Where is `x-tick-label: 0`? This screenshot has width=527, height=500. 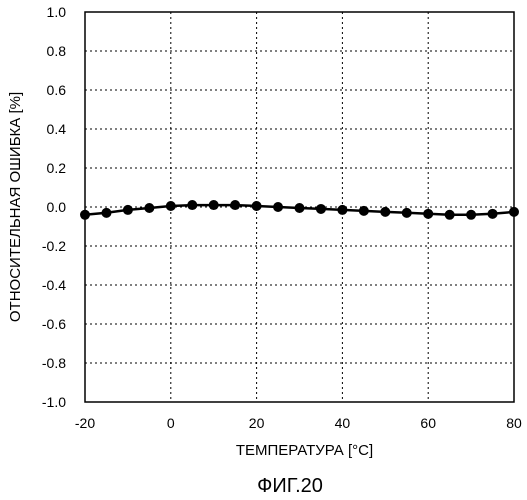 x-tick-label: 0 is located at coordinates (171, 423).